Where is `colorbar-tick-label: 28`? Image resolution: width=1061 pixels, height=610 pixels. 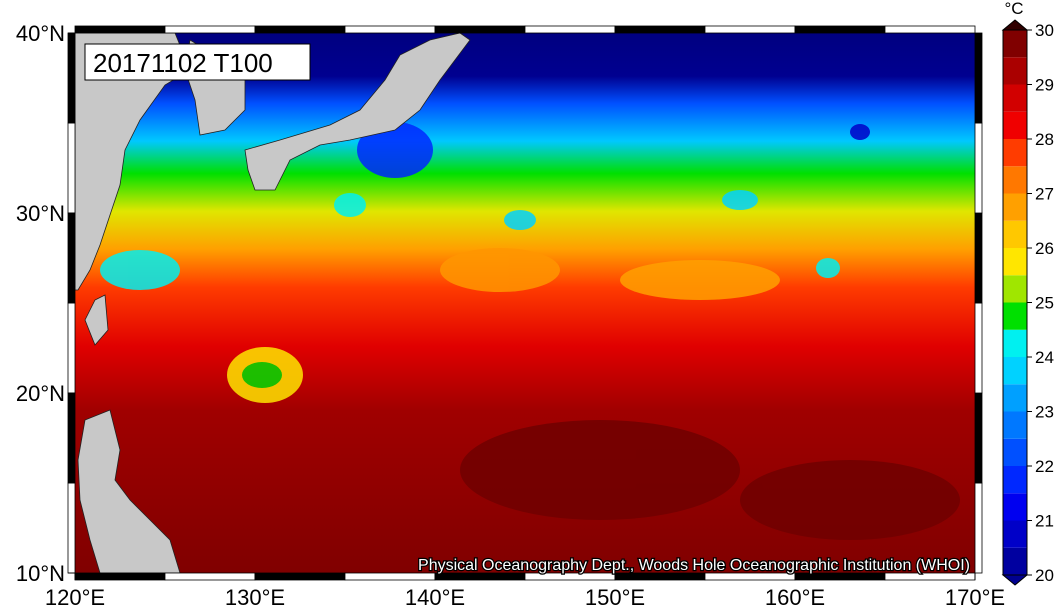
colorbar-tick-label: 28 is located at coordinates (1044, 139).